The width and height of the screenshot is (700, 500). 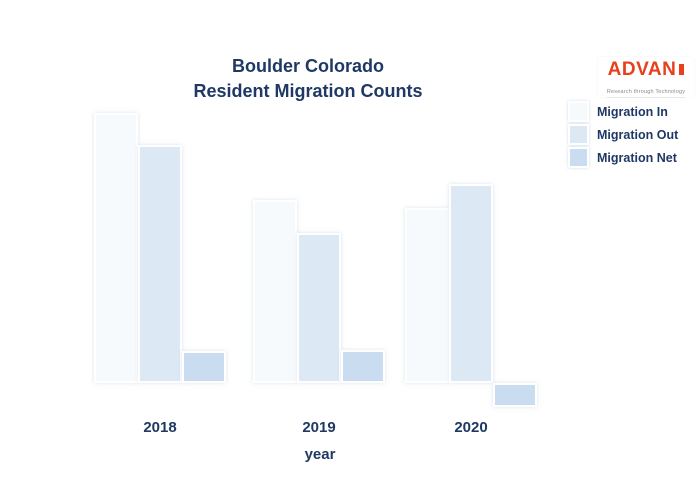 What do you see at coordinates (471, 283) in the screenshot?
I see `bar-migration-out-2020` at bounding box center [471, 283].